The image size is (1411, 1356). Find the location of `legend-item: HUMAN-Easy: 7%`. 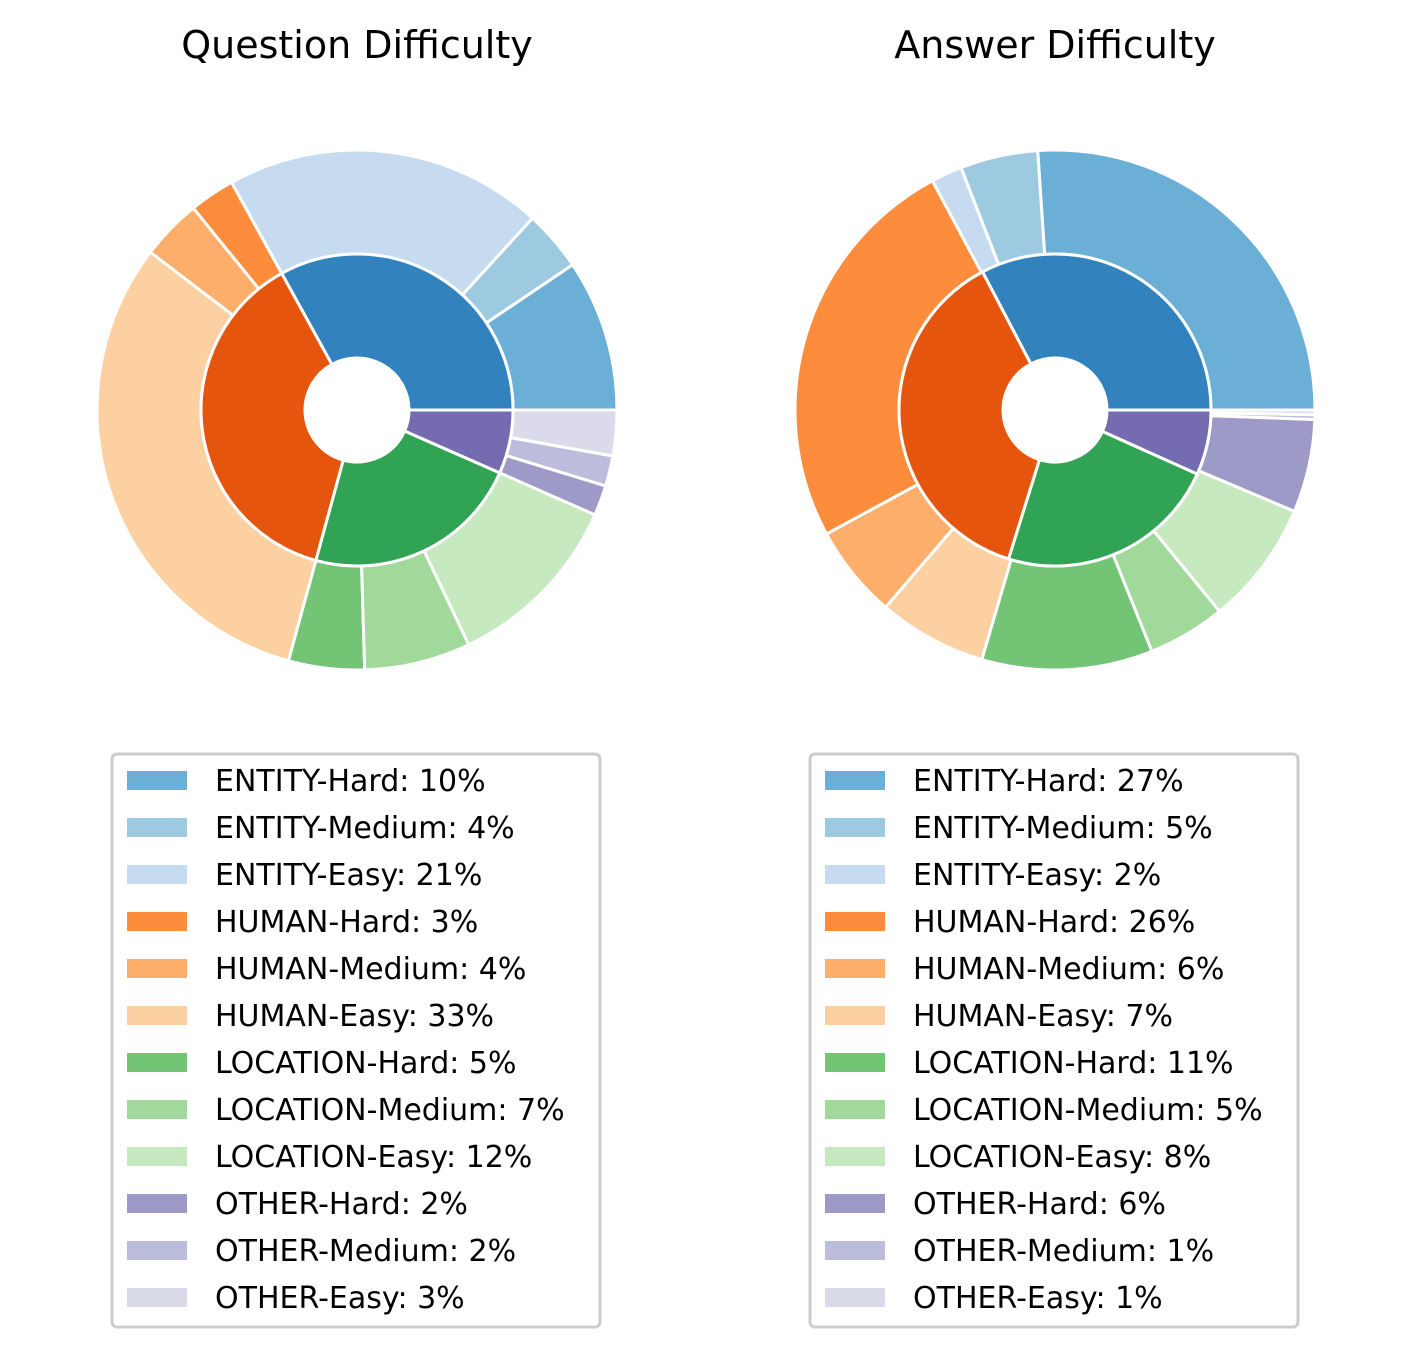

legend-item: HUMAN-Easy: 7% is located at coordinates (999, 1016).